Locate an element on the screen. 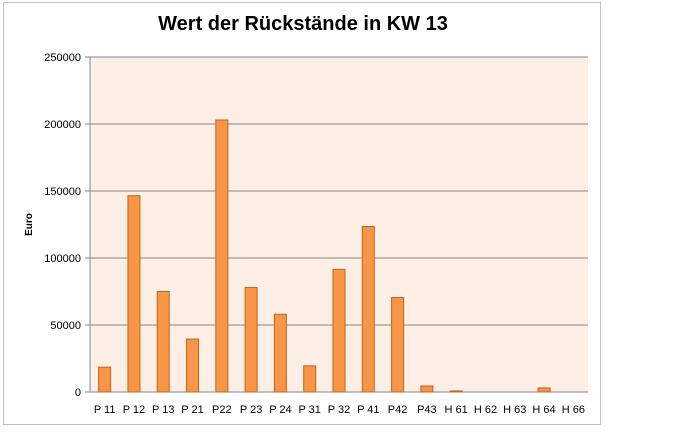 The image size is (698, 437). x-tick-label: P 41 is located at coordinates (368, 410).